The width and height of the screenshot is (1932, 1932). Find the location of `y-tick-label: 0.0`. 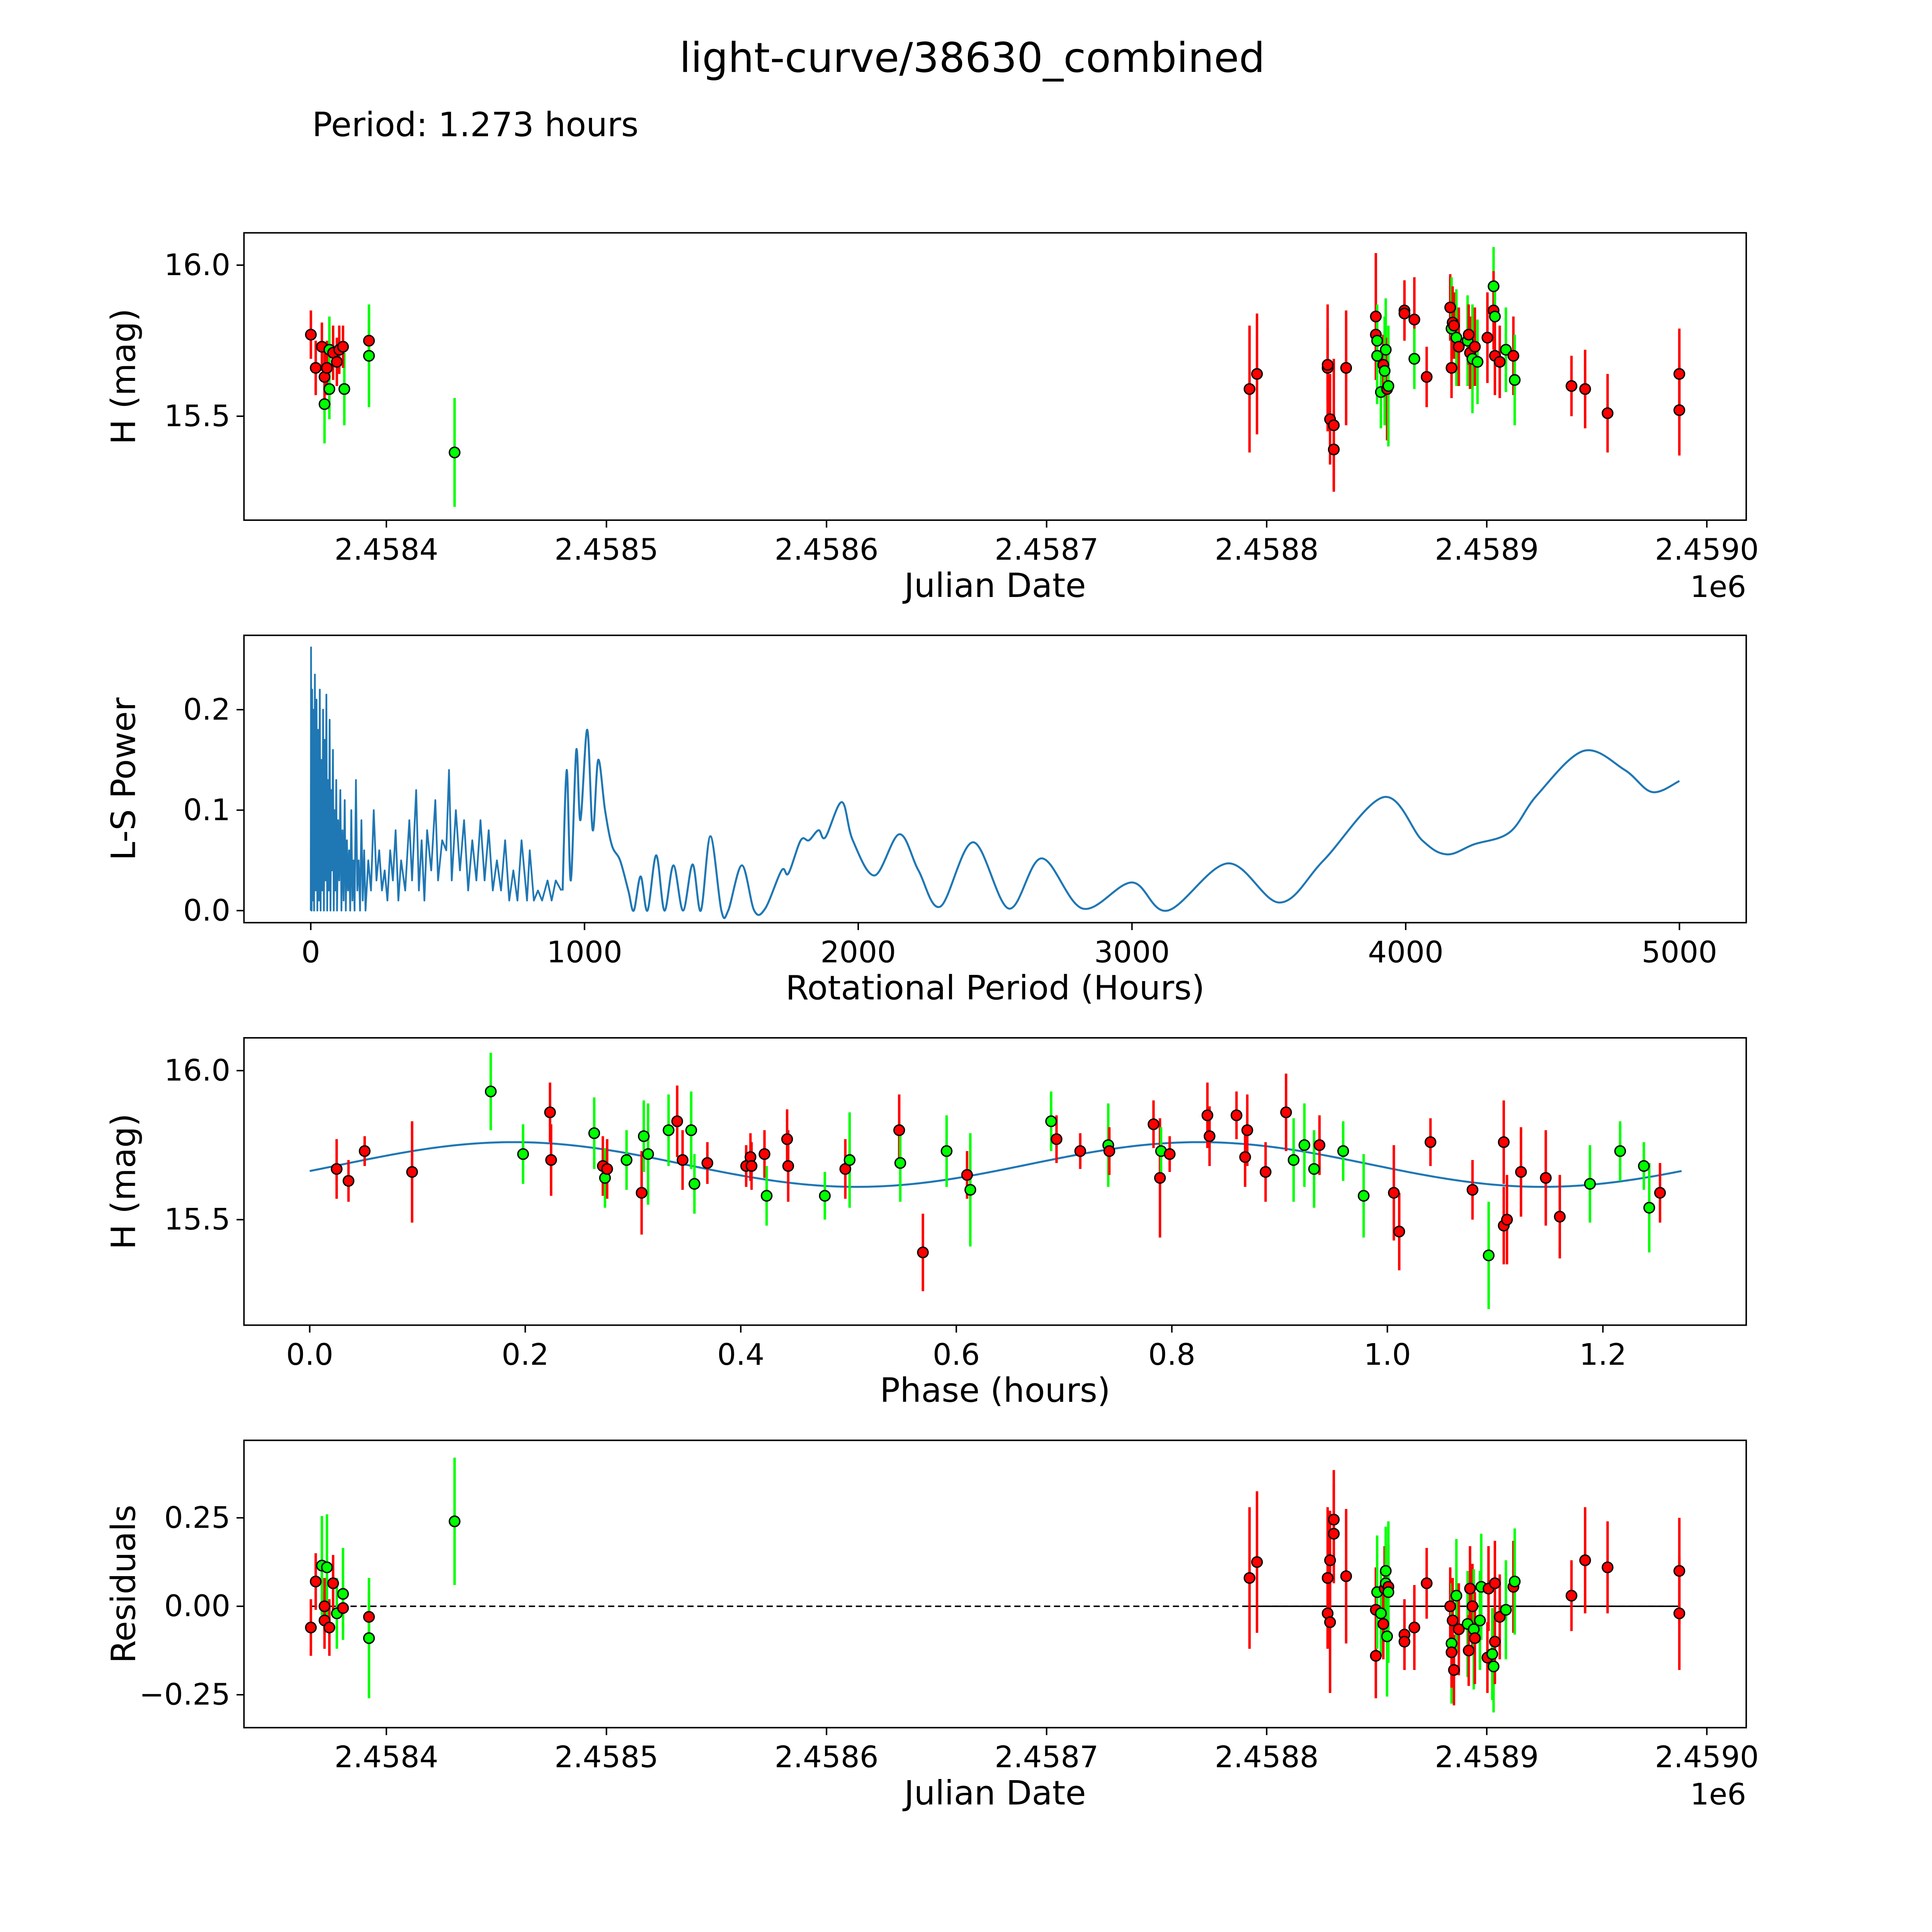

y-tick-label: 0.0 is located at coordinates (207, 911).